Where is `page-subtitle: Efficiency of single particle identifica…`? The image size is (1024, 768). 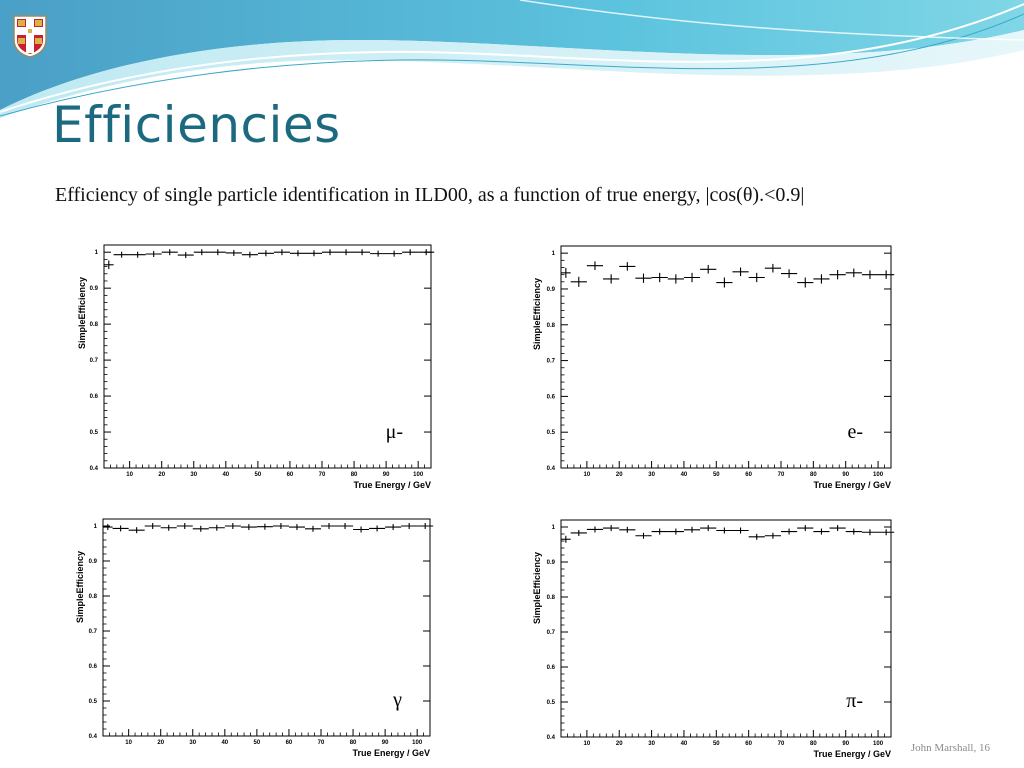 page-subtitle: Efficiency of single particle identifica… is located at coordinates (430, 195).